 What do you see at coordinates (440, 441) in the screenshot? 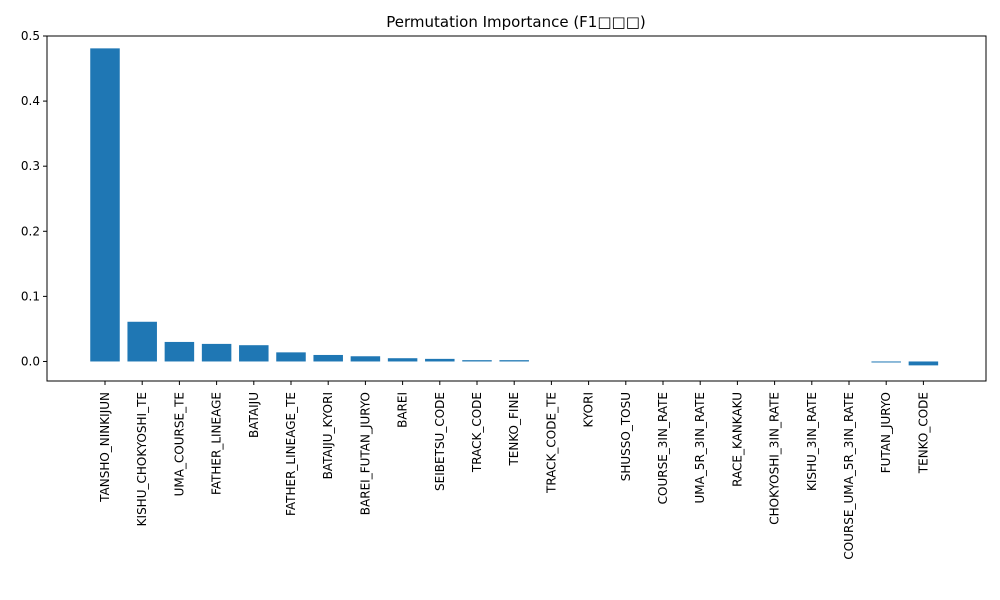
I see `x-tick-label: SEIBETSU_CODE` at bounding box center [440, 441].